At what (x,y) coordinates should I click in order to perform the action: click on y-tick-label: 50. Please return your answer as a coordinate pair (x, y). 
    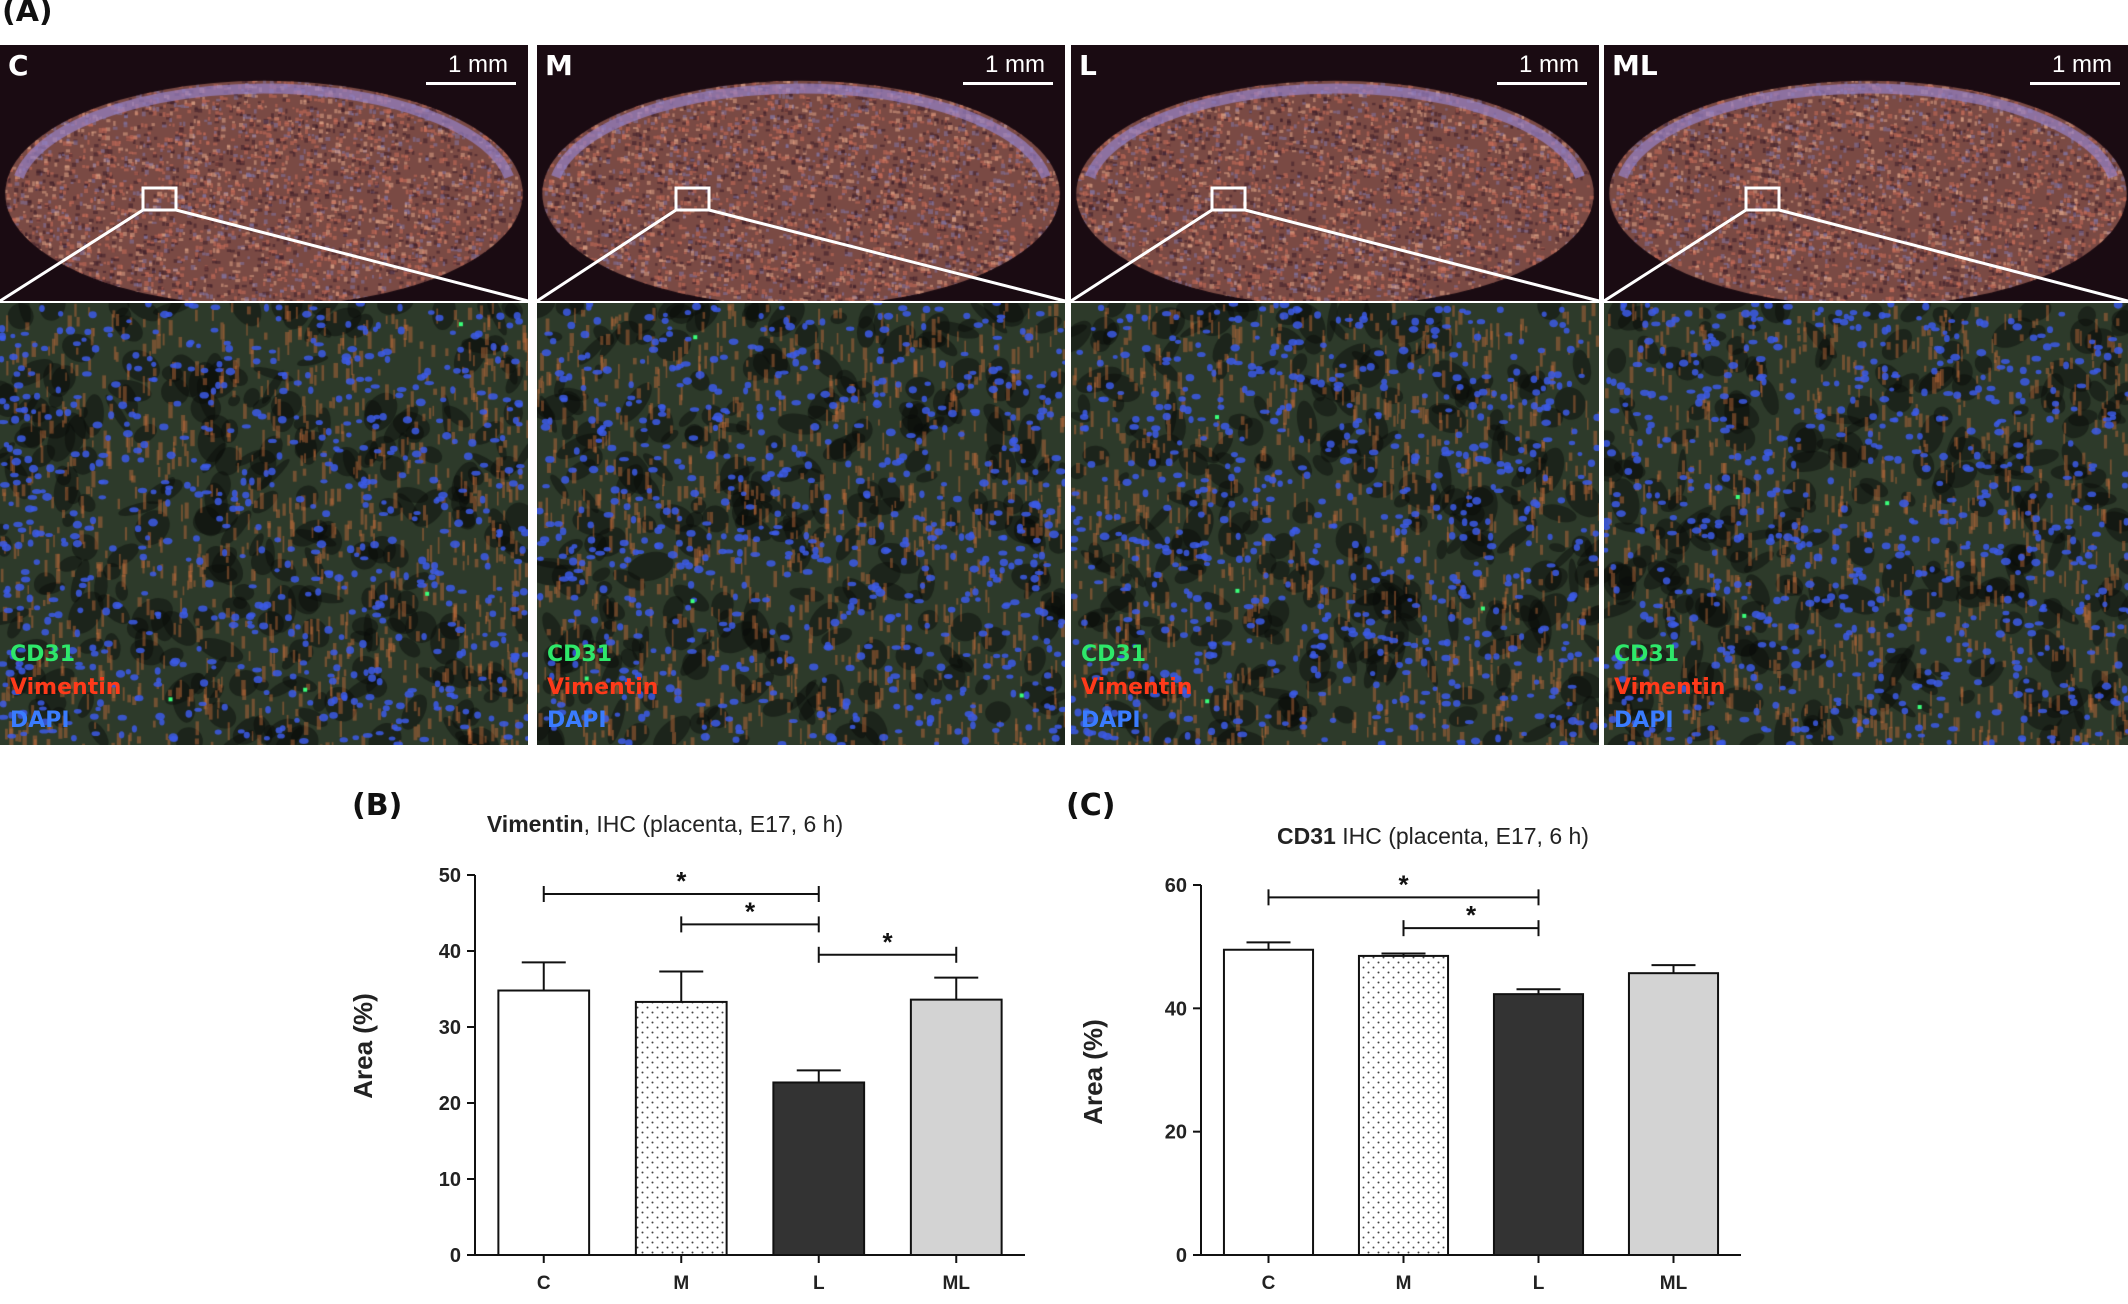
    Looking at the image, I should click on (450, 876).